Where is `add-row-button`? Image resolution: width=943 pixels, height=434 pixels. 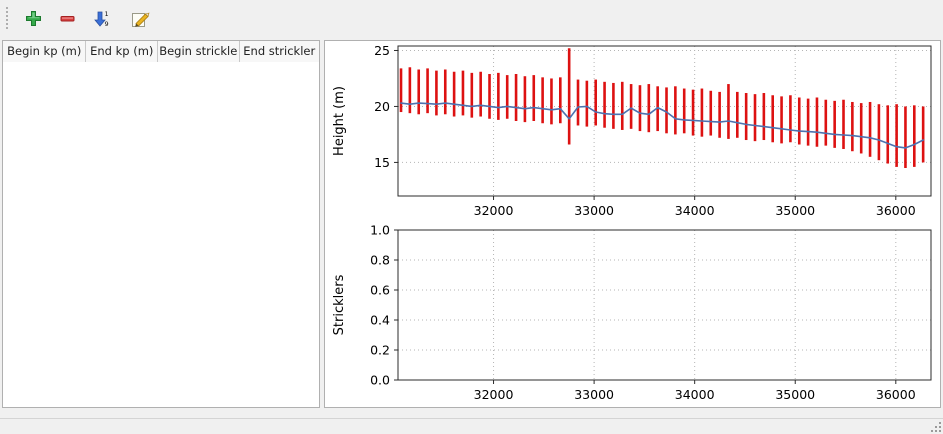 add-row-button is located at coordinates (33, 19).